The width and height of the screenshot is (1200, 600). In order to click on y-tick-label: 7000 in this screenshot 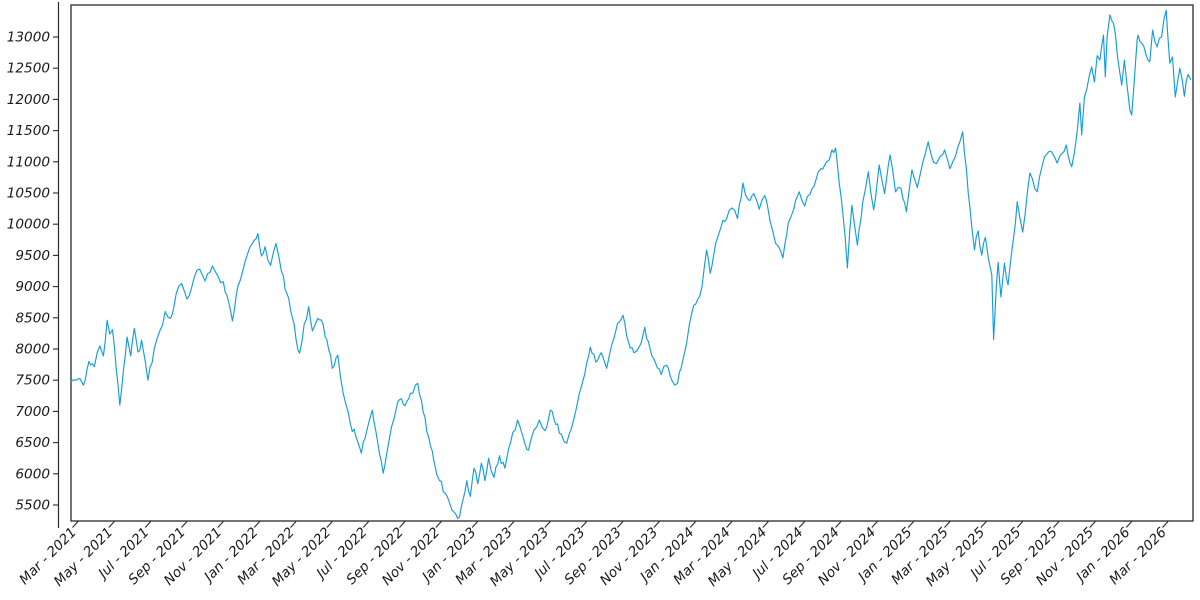, I will do `click(32, 412)`.